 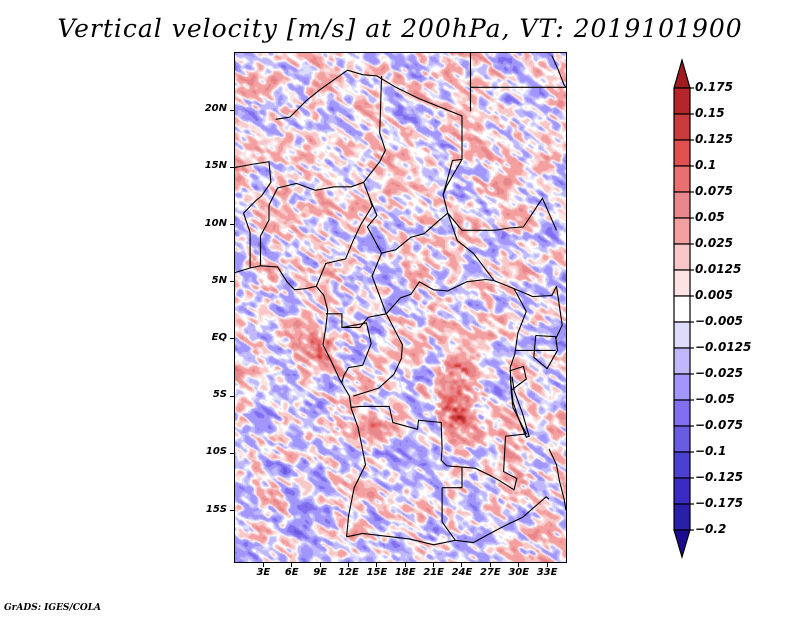 What do you see at coordinates (518, 361) in the screenshot?
I see `border-drc-east` at bounding box center [518, 361].